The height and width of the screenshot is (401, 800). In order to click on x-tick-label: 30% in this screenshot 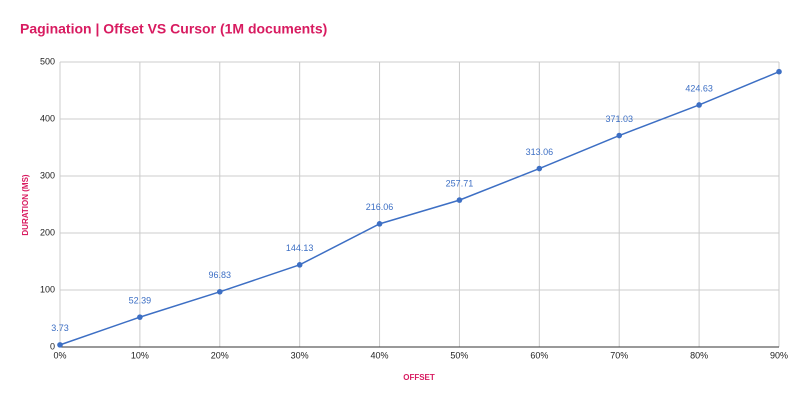, I will do `click(300, 355)`.